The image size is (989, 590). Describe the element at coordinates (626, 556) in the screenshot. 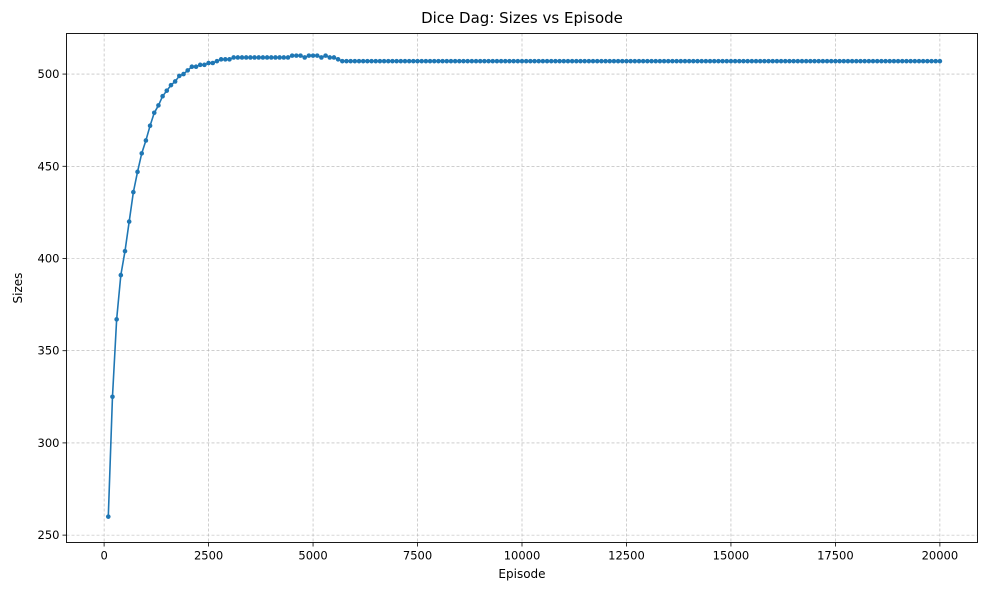

I see `x-tick-label: 12500` at that location.